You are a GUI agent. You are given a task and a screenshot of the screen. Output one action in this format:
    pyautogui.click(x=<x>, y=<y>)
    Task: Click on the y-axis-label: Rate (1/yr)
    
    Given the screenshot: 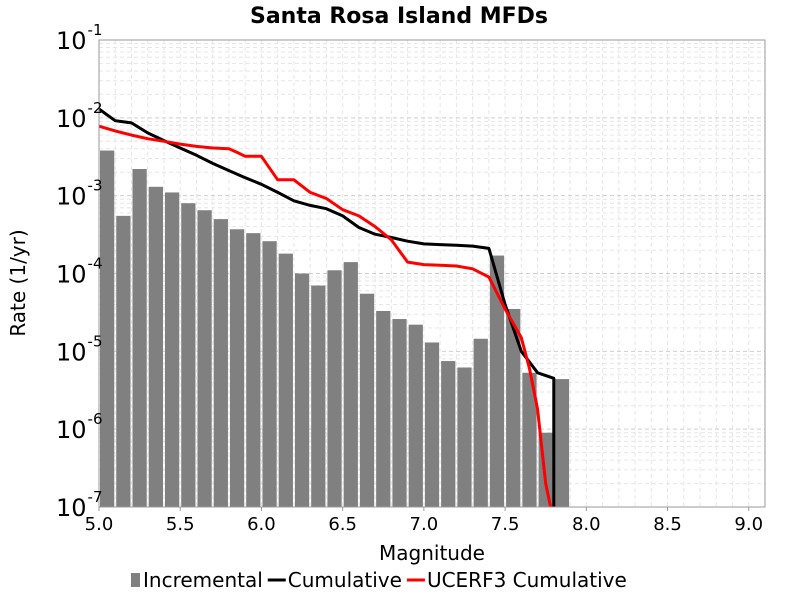 What is the action you would take?
    pyautogui.click(x=18, y=282)
    